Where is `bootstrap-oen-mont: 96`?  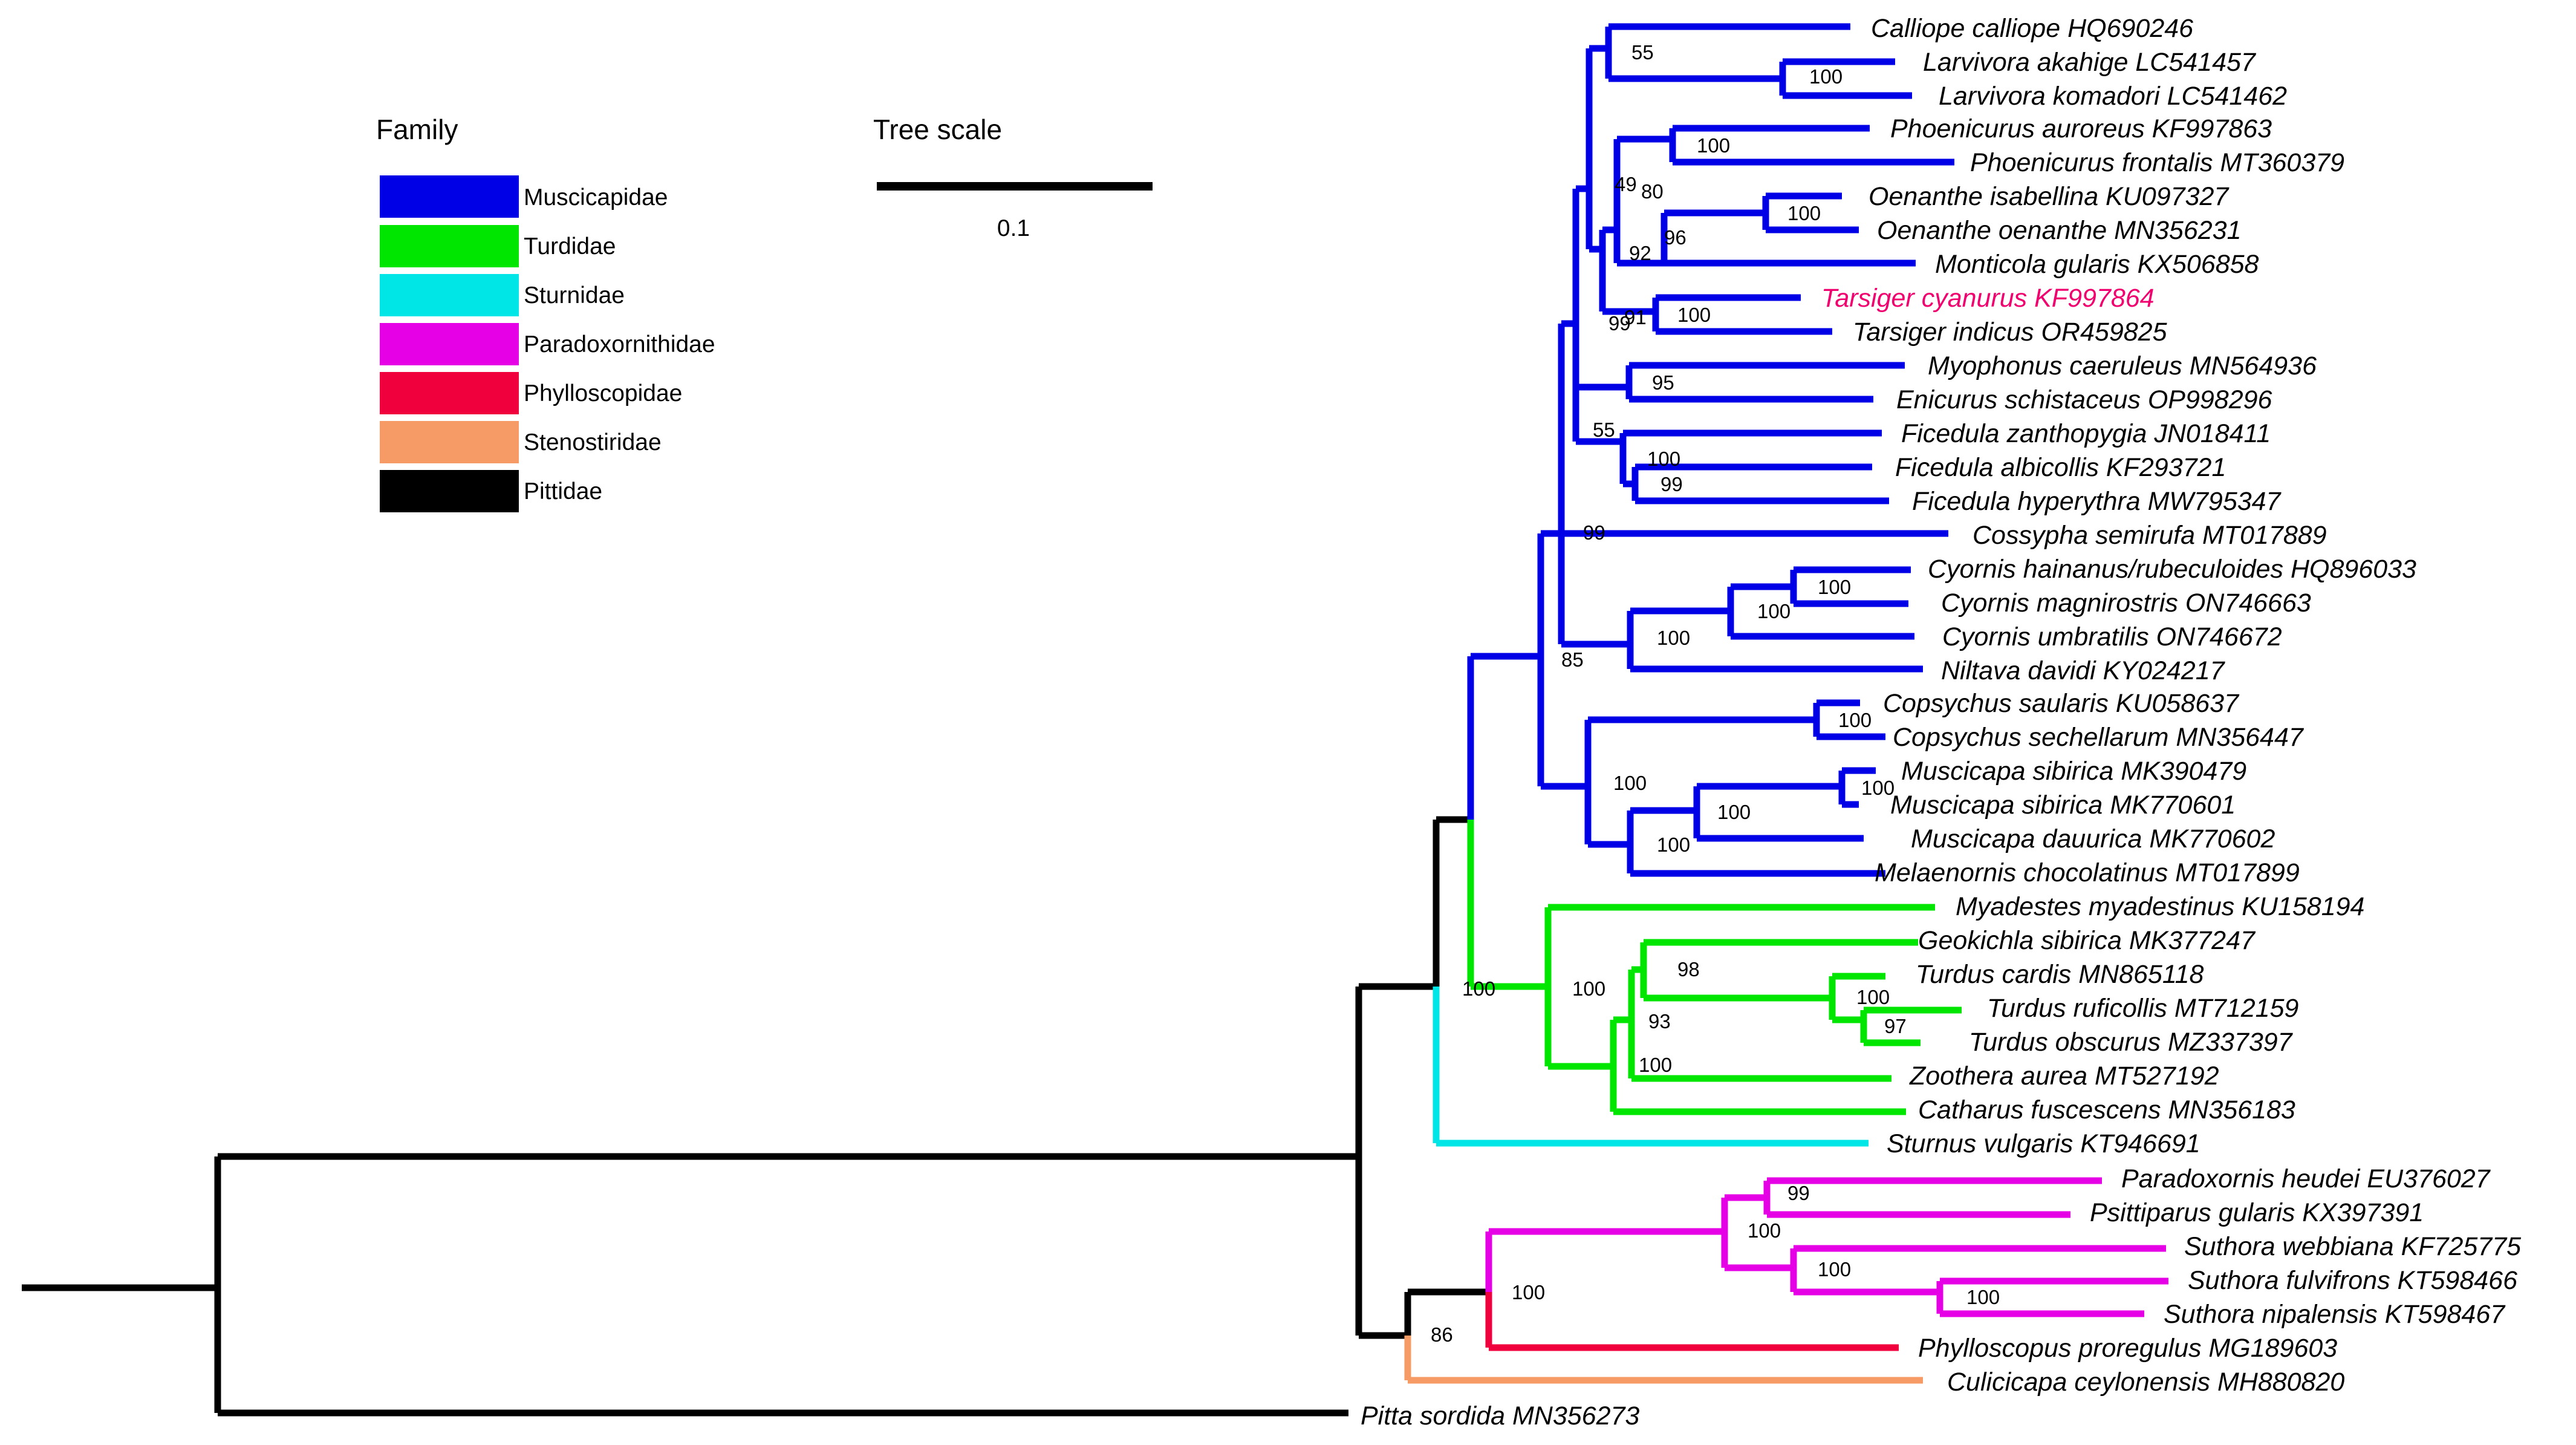 bootstrap-oen-mont: 96 is located at coordinates (1675, 238).